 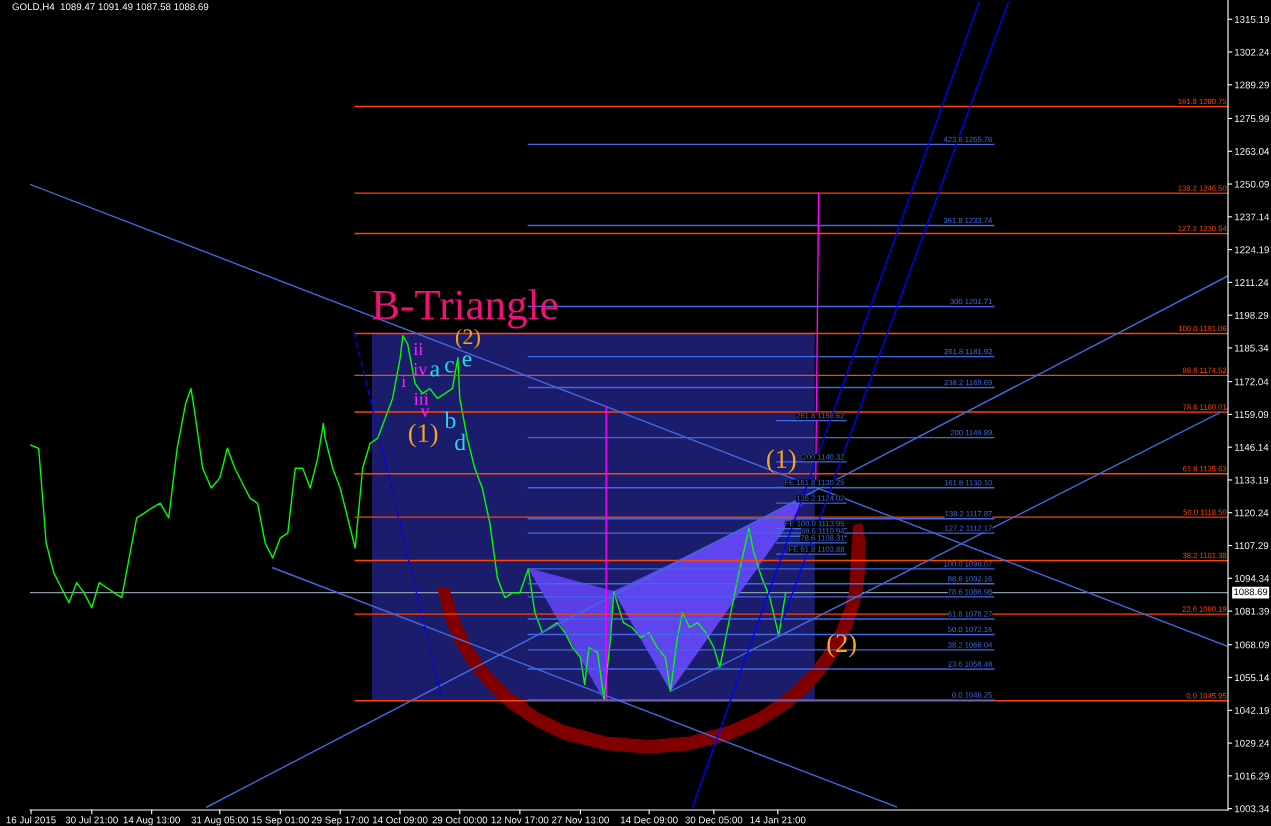 What do you see at coordinates (520, 820) in the screenshot?
I see `x-tick-label: 12 Nov 17:00` at bounding box center [520, 820].